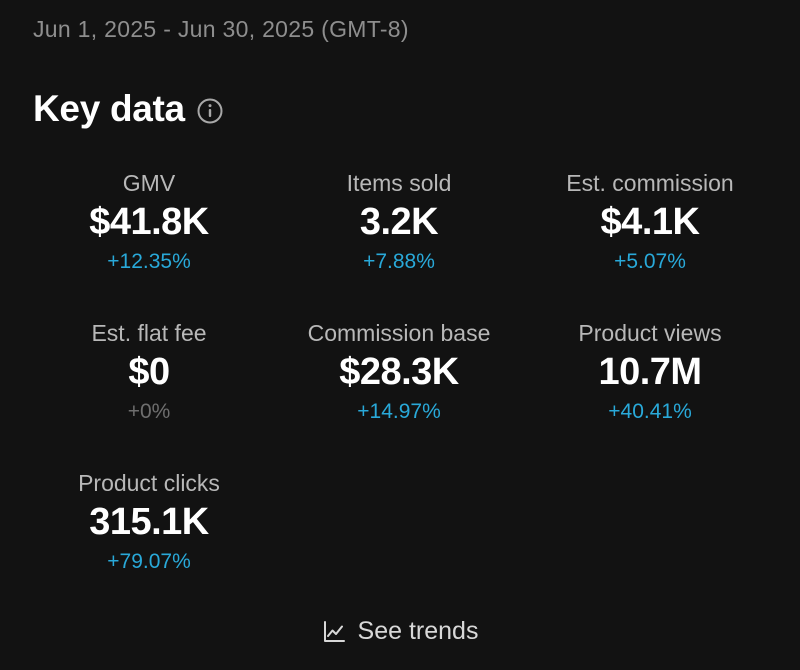 Image resolution: width=800 pixels, height=670 pixels. I want to click on metric-label: Est. commission, so click(650, 183).